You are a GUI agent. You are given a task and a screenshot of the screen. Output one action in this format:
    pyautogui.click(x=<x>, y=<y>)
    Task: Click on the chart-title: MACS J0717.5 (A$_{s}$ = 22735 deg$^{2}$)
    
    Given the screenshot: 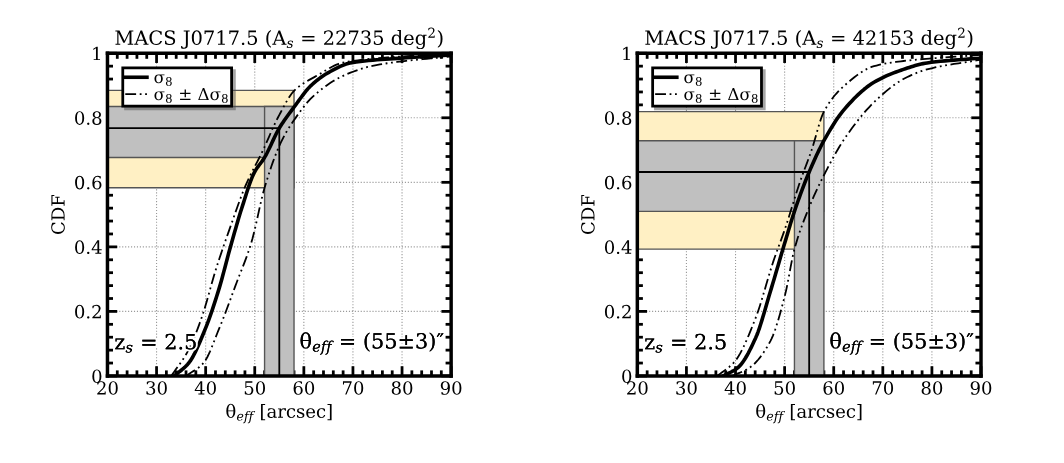 What is the action you would take?
    pyautogui.click(x=279, y=38)
    